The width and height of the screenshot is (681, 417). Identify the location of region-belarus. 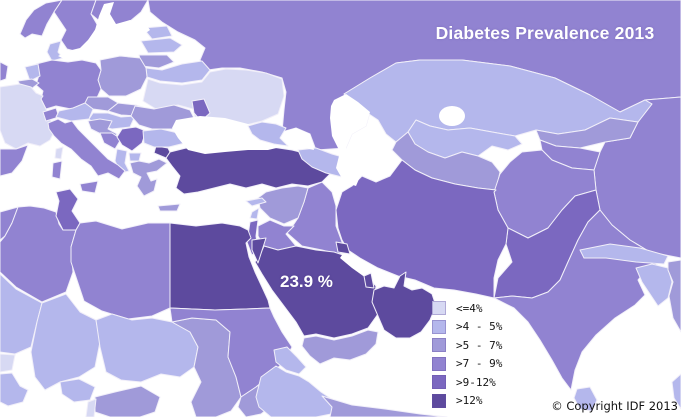
(178, 72).